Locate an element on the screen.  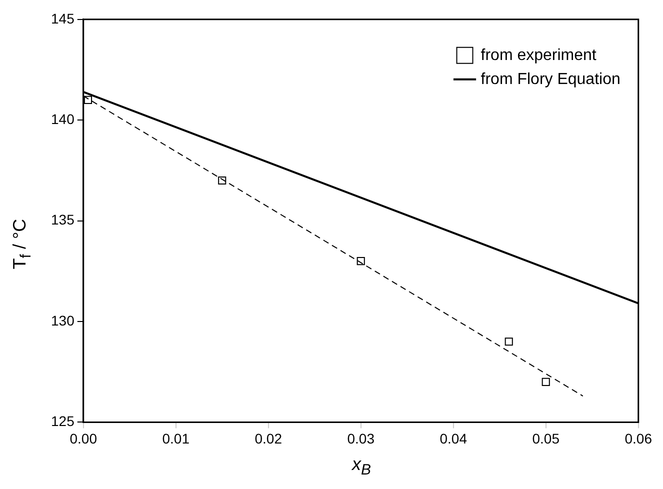
legend-label: from experiment is located at coordinates (538, 55).